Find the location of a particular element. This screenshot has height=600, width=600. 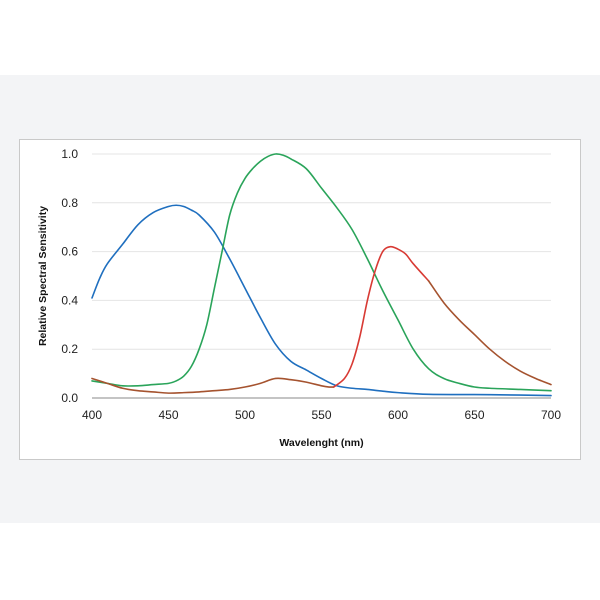

x-tick-label: 700 is located at coordinates (551, 415).